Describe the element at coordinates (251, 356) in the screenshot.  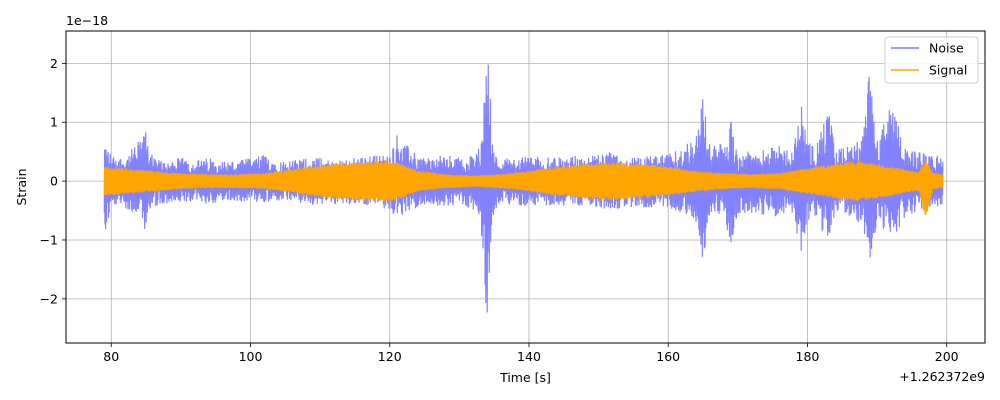
I see `x-tick-label: 100` at that location.